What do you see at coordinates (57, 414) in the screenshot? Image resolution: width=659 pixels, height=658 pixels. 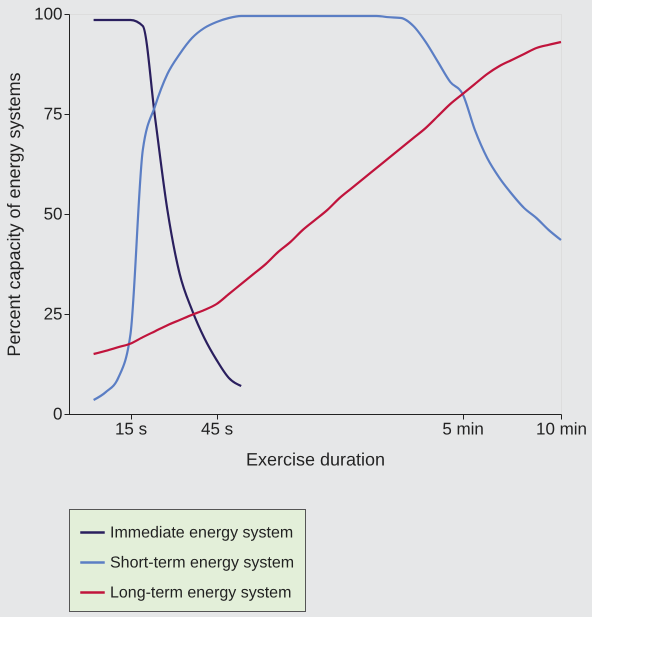 I see `y-tick-label: 0` at bounding box center [57, 414].